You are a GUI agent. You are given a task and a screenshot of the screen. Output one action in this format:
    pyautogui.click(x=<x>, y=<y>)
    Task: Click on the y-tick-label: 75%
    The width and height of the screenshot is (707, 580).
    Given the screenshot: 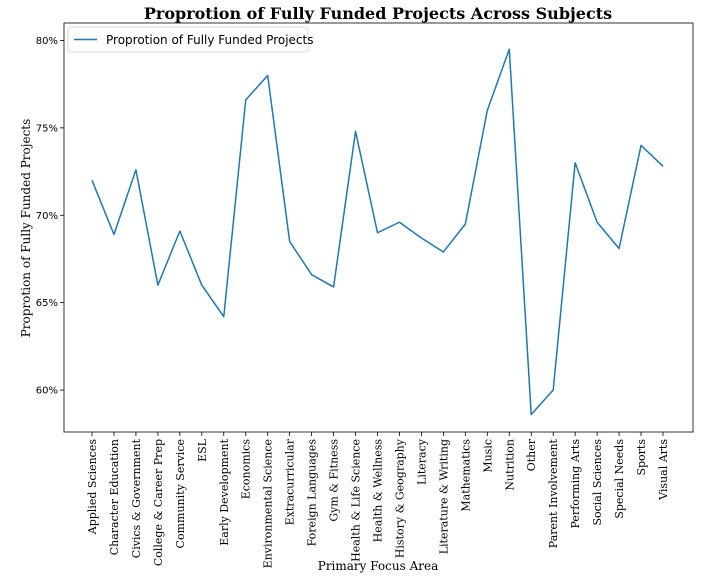 What is the action you would take?
    pyautogui.click(x=47, y=128)
    